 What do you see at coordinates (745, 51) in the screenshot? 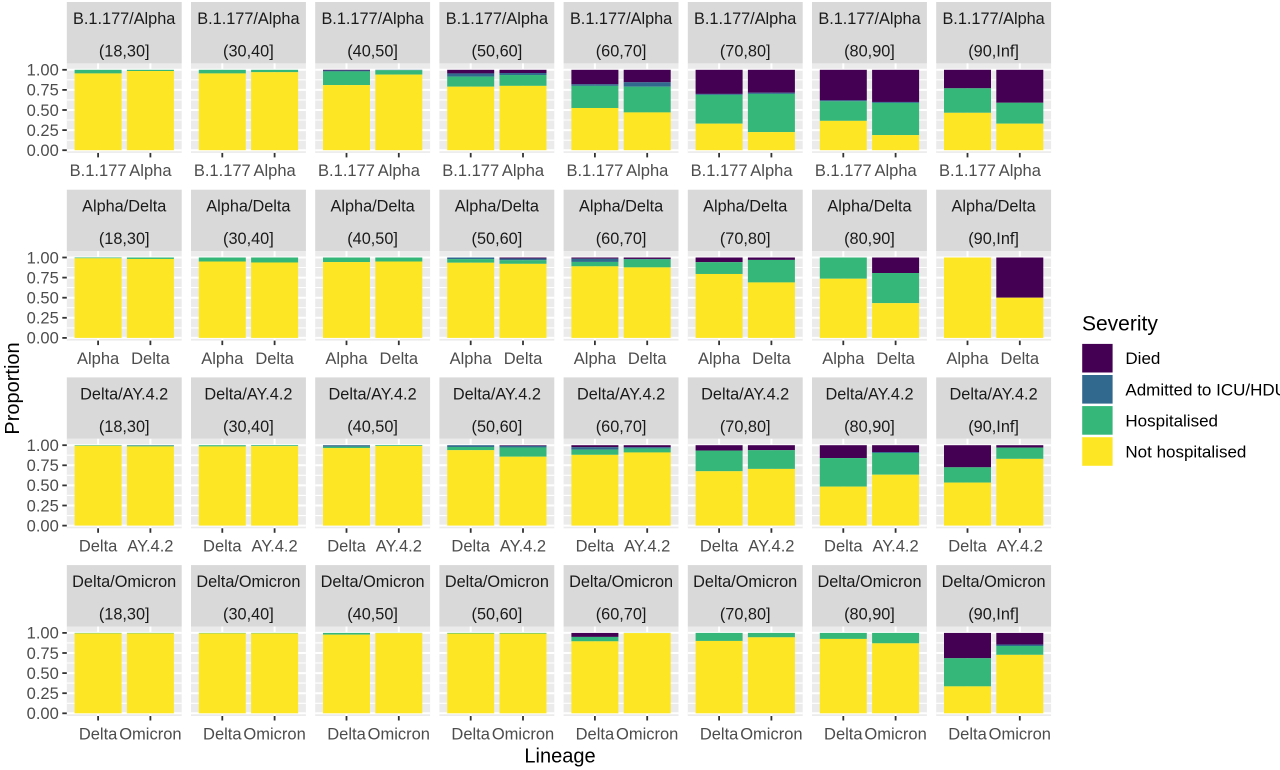
I see `svg-text: (70,80]` at bounding box center [745, 51].